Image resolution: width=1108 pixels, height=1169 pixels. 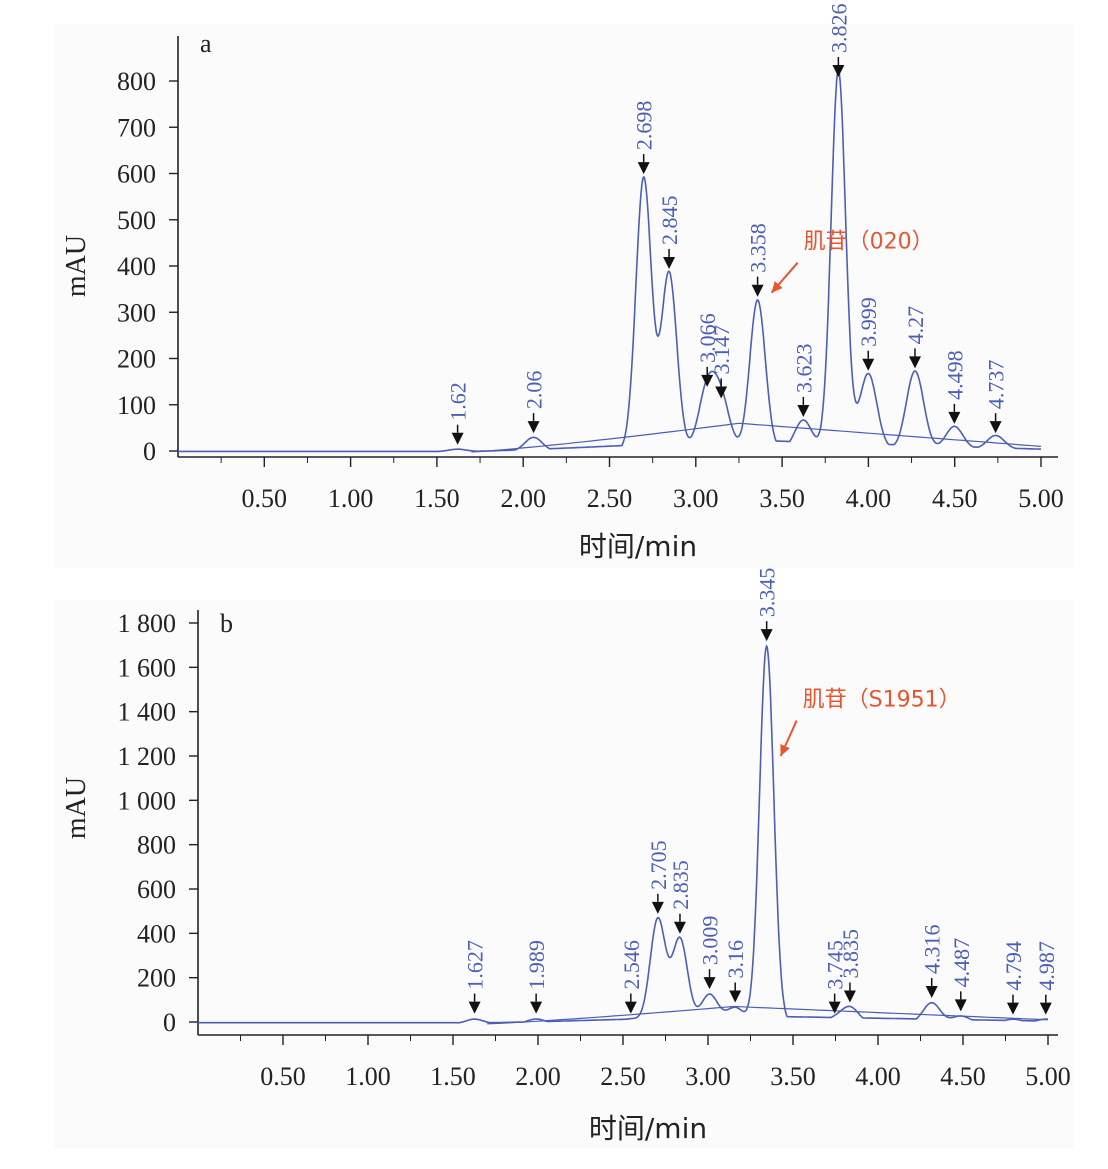 I want to click on peak-label-a: 4.737, so click(x=996, y=385).